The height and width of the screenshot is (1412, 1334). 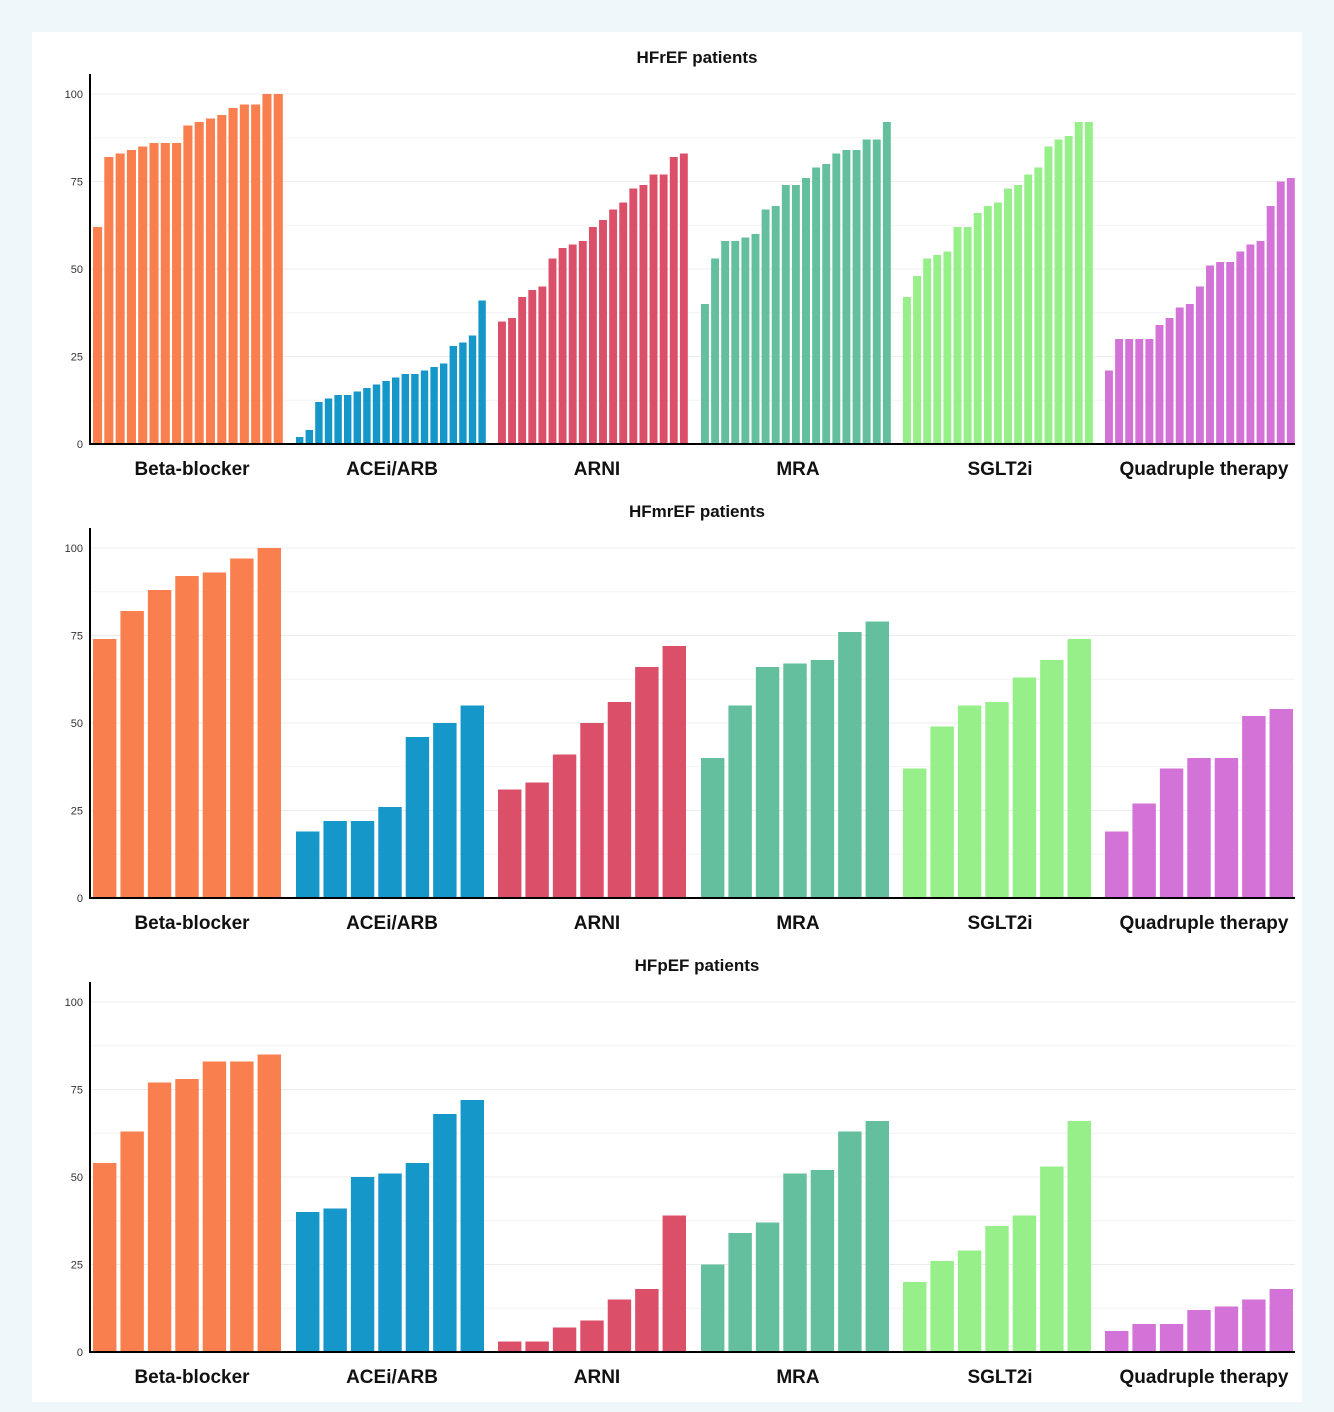 What do you see at coordinates (77, 637) in the screenshot?
I see `y-tick-label: 75` at bounding box center [77, 637].